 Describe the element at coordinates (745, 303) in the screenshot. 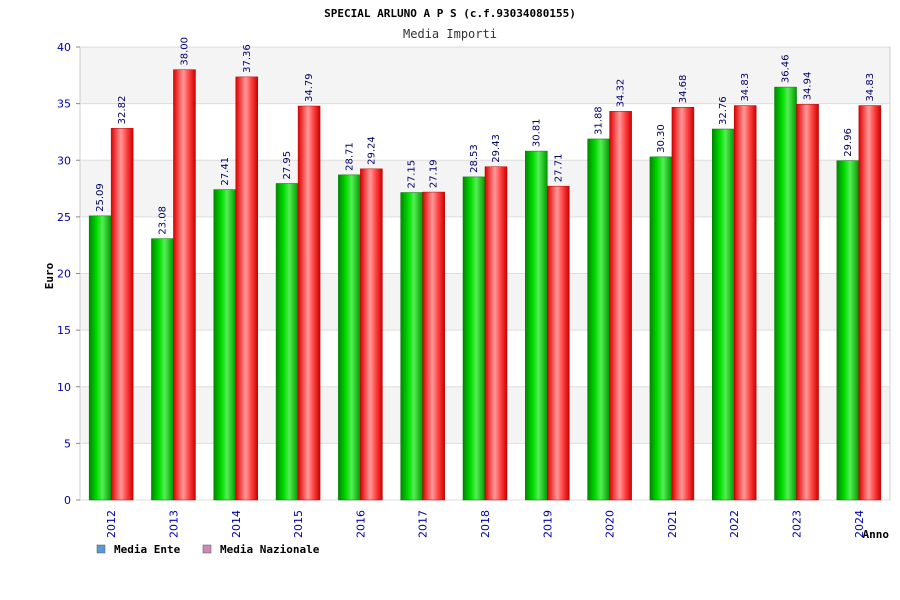

I see `bar-media-nazionale-2022` at that location.